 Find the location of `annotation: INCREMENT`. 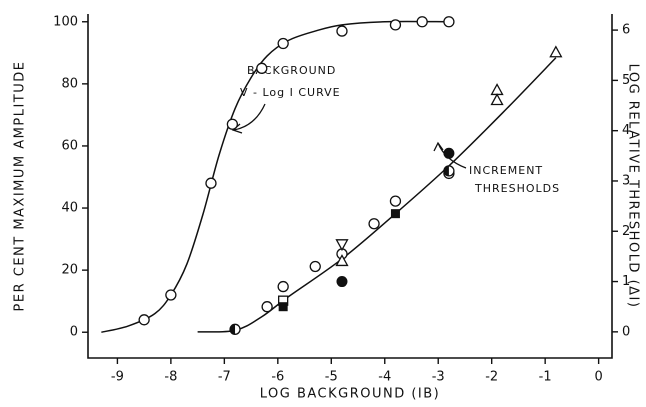

annotation: INCREMENT is located at coordinates (506, 170).